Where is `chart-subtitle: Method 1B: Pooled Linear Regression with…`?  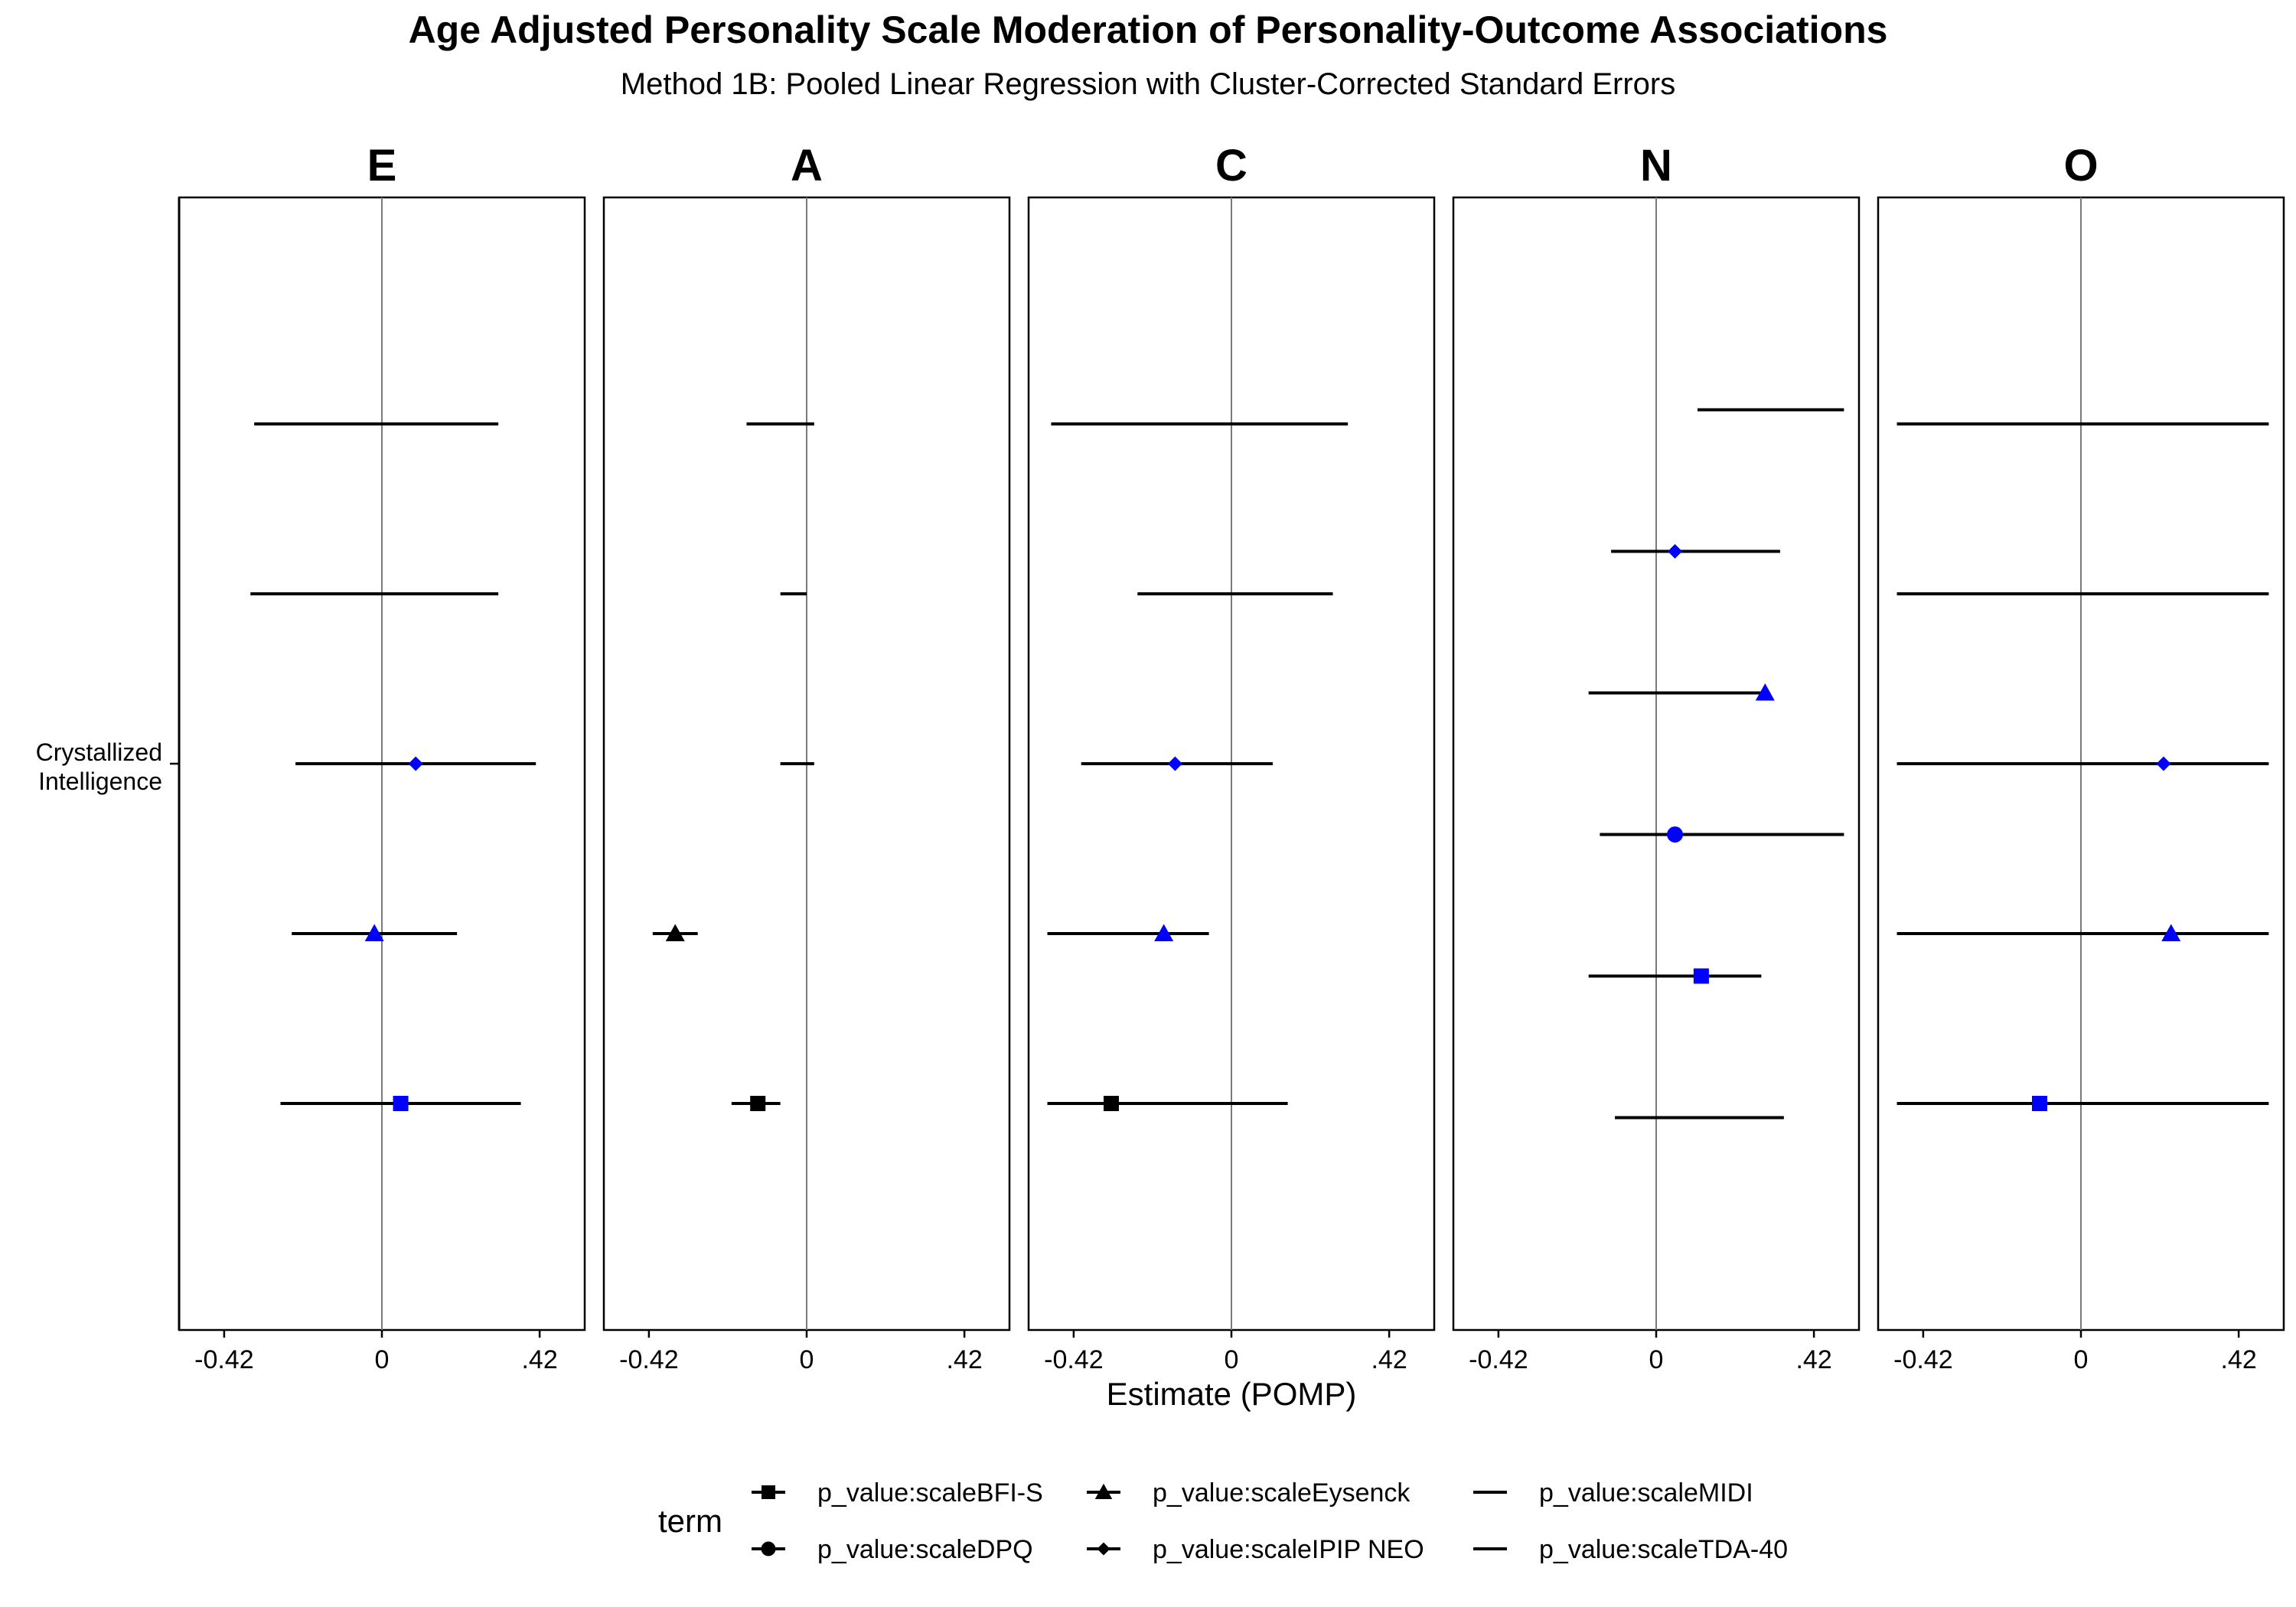 chart-subtitle: Method 1B: Pooled Linear Regression with… is located at coordinates (1148, 84).